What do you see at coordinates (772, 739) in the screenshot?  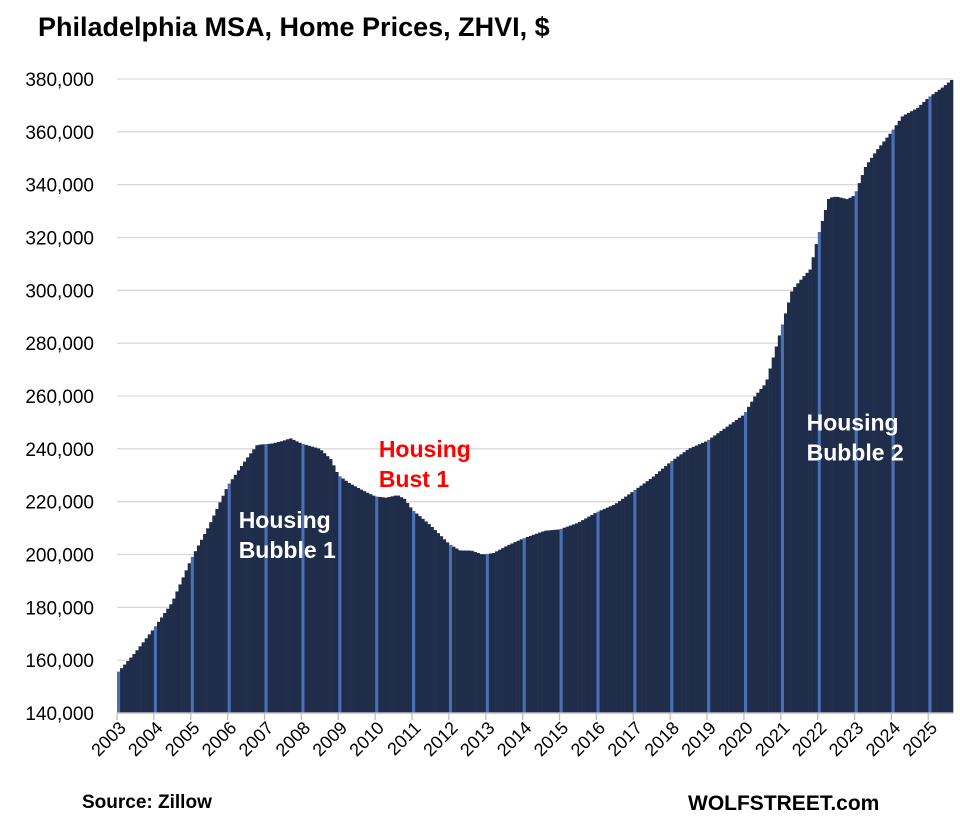 I see `x-tick-label: 2021` at bounding box center [772, 739].